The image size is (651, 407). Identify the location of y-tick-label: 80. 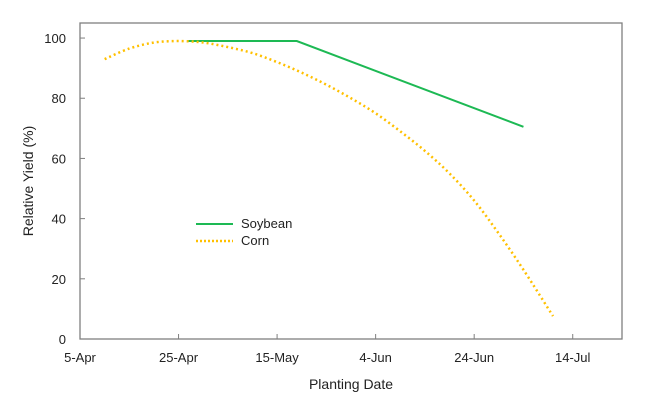
(59, 98).